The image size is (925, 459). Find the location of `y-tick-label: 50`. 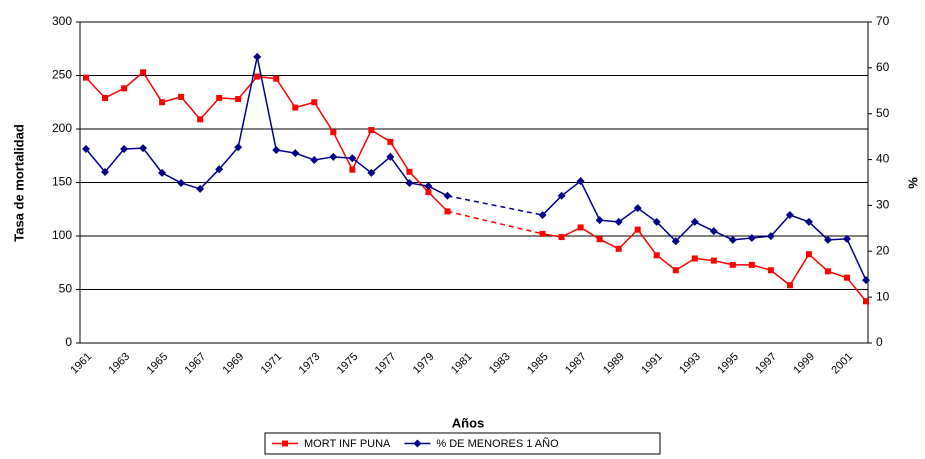

y-tick-label: 50 is located at coordinates (66, 289).